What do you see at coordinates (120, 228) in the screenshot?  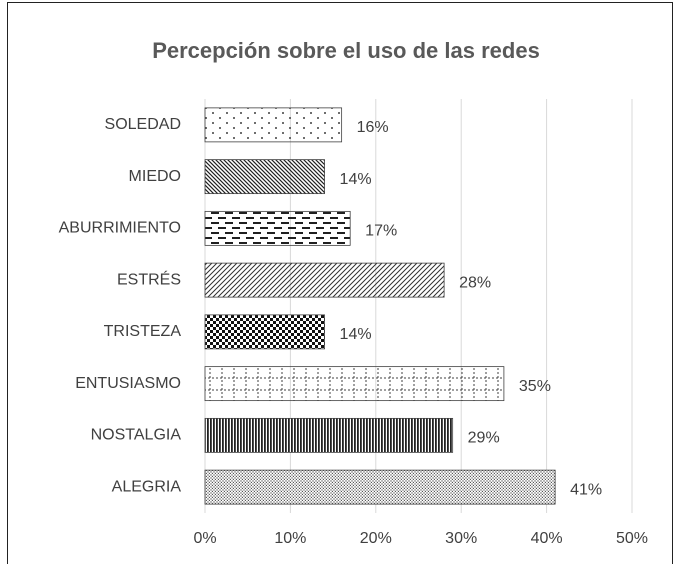 I see `y-tick-label: ABURRIMIENTO` at bounding box center [120, 228].